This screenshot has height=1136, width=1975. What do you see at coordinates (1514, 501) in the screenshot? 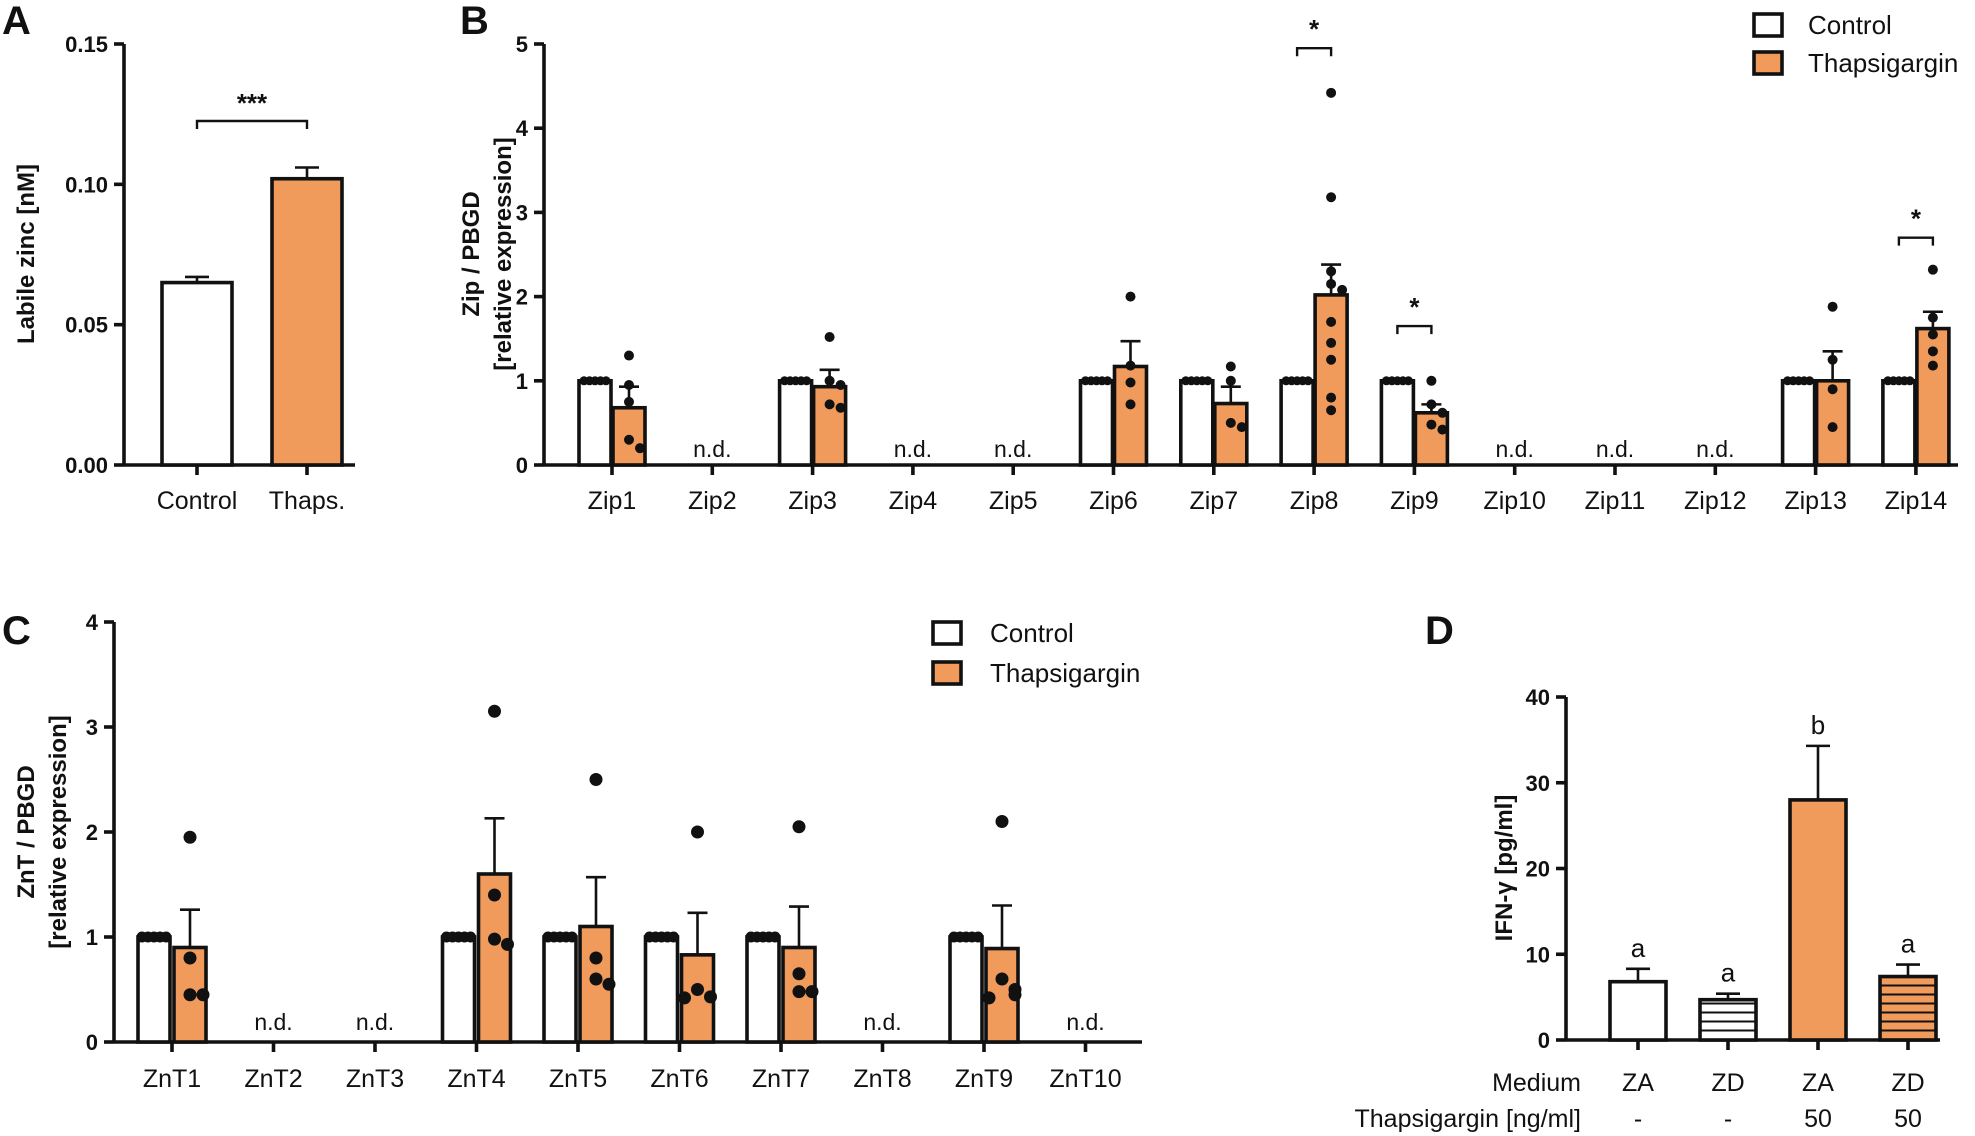
I see `panel-b-category-label: Zip10` at bounding box center [1514, 501].